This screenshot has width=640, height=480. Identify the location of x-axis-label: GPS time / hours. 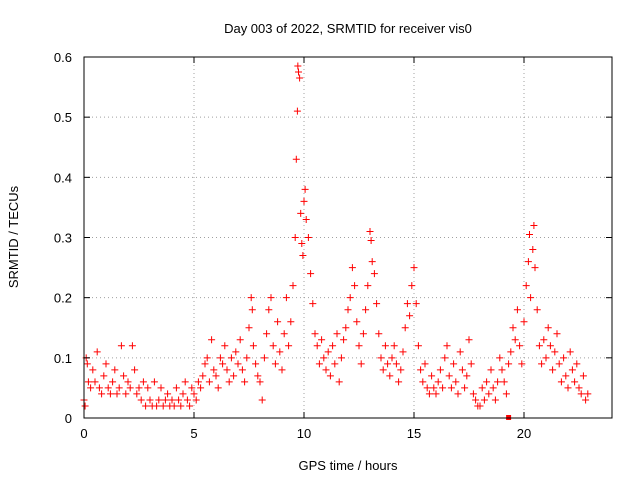
(348, 465).